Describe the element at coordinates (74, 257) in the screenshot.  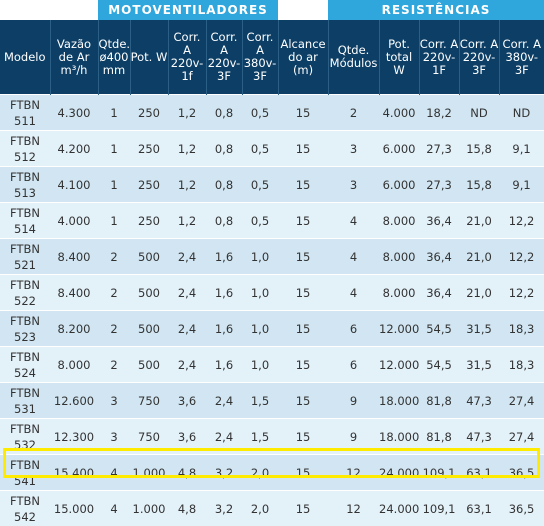
I see `table-cell: 8.400` at that location.